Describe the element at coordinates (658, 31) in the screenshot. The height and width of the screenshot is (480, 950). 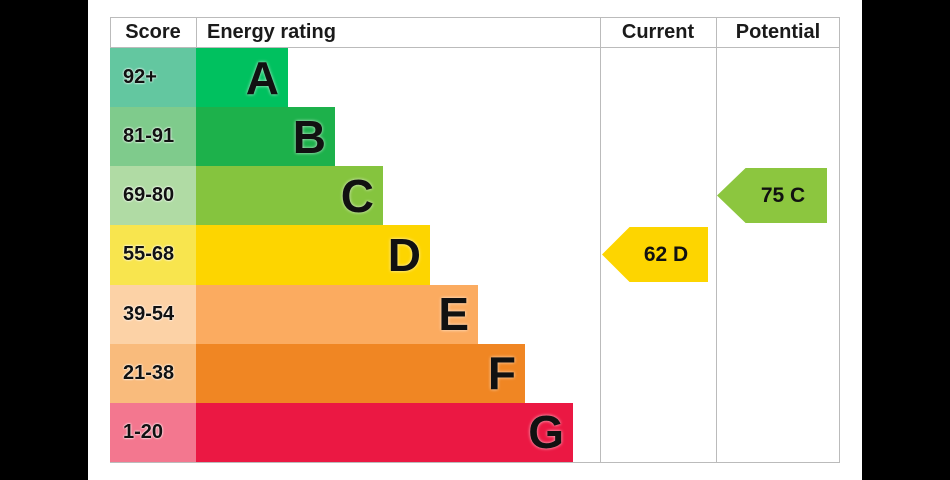
I see `current-column-header: Current` at that location.